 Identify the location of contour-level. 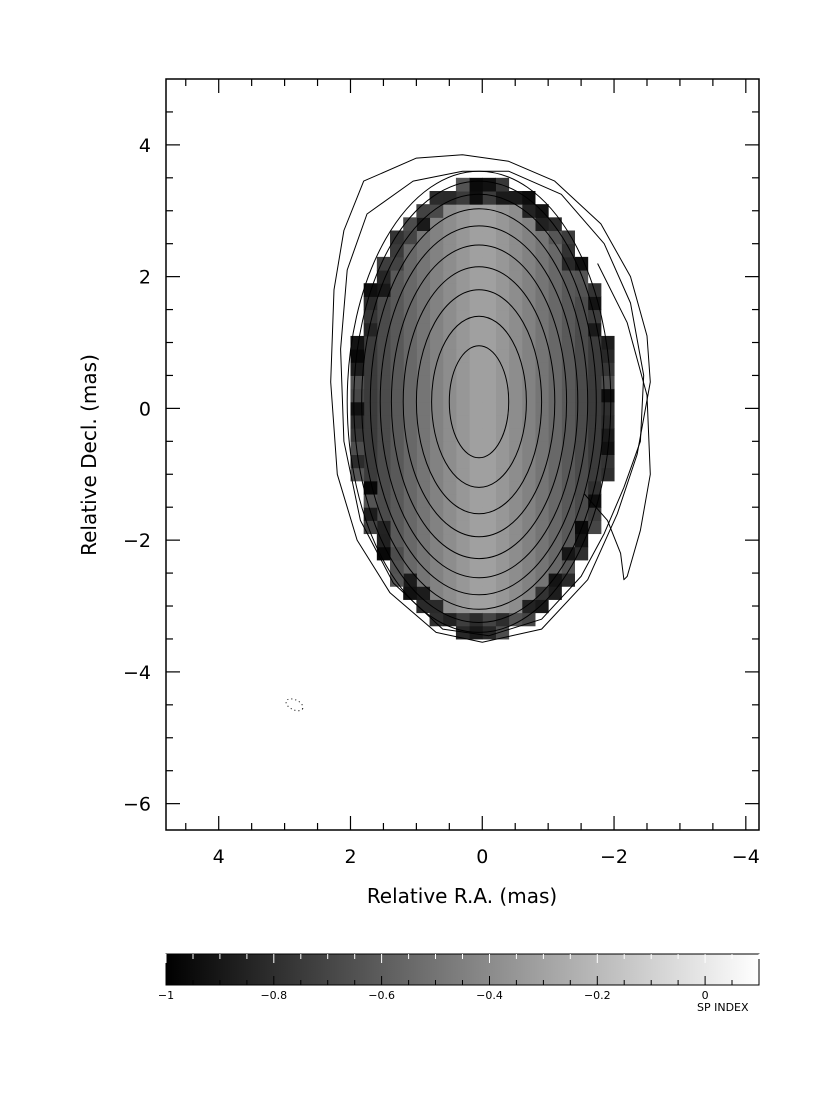
(479, 402).